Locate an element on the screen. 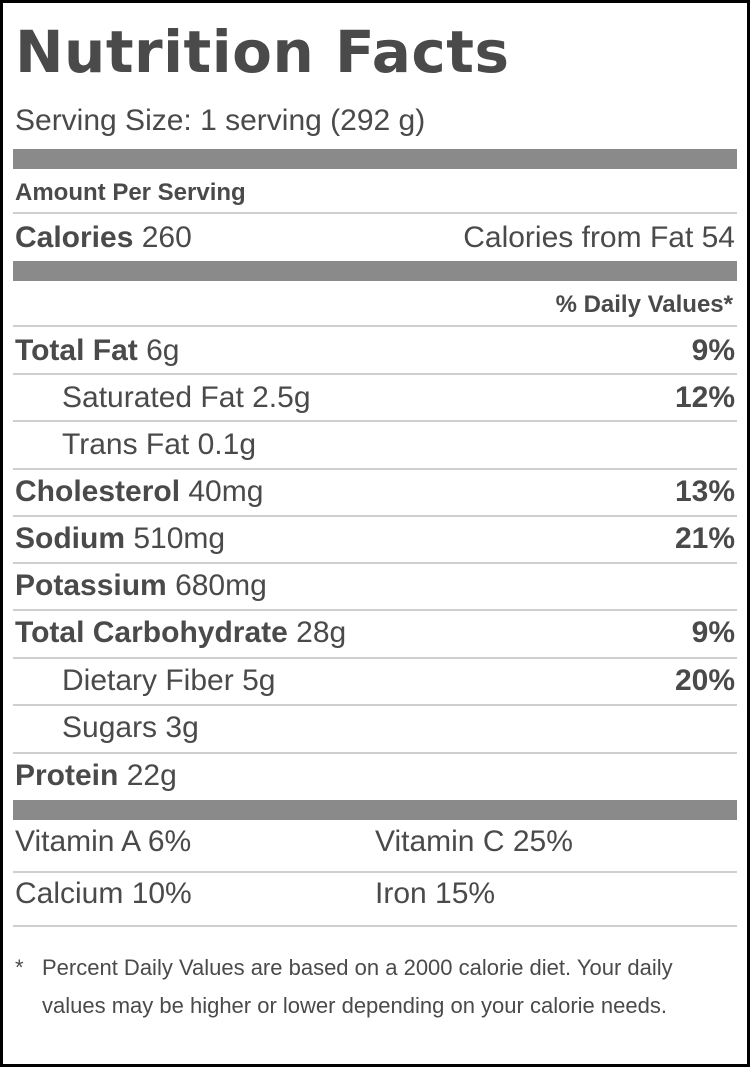 This screenshot has width=750, height=1067. nutrient-row-total-fat: Total Fat 6g 9% is located at coordinates (375, 351).